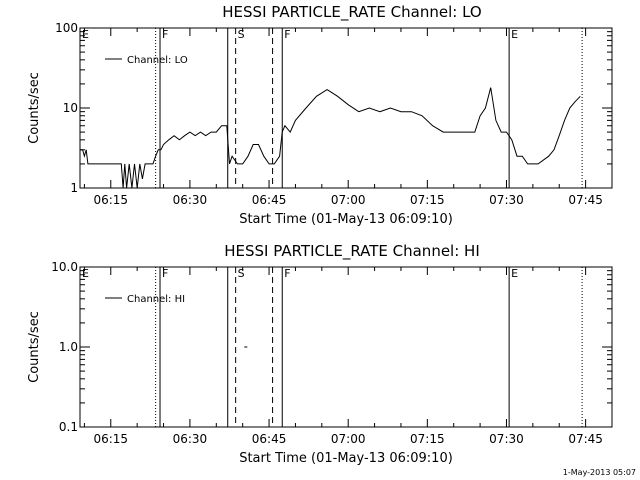  What do you see at coordinates (34, 347) in the screenshot?
I see `hi-y-axis-label: Counts/sec` at bounding box center [34, 347].